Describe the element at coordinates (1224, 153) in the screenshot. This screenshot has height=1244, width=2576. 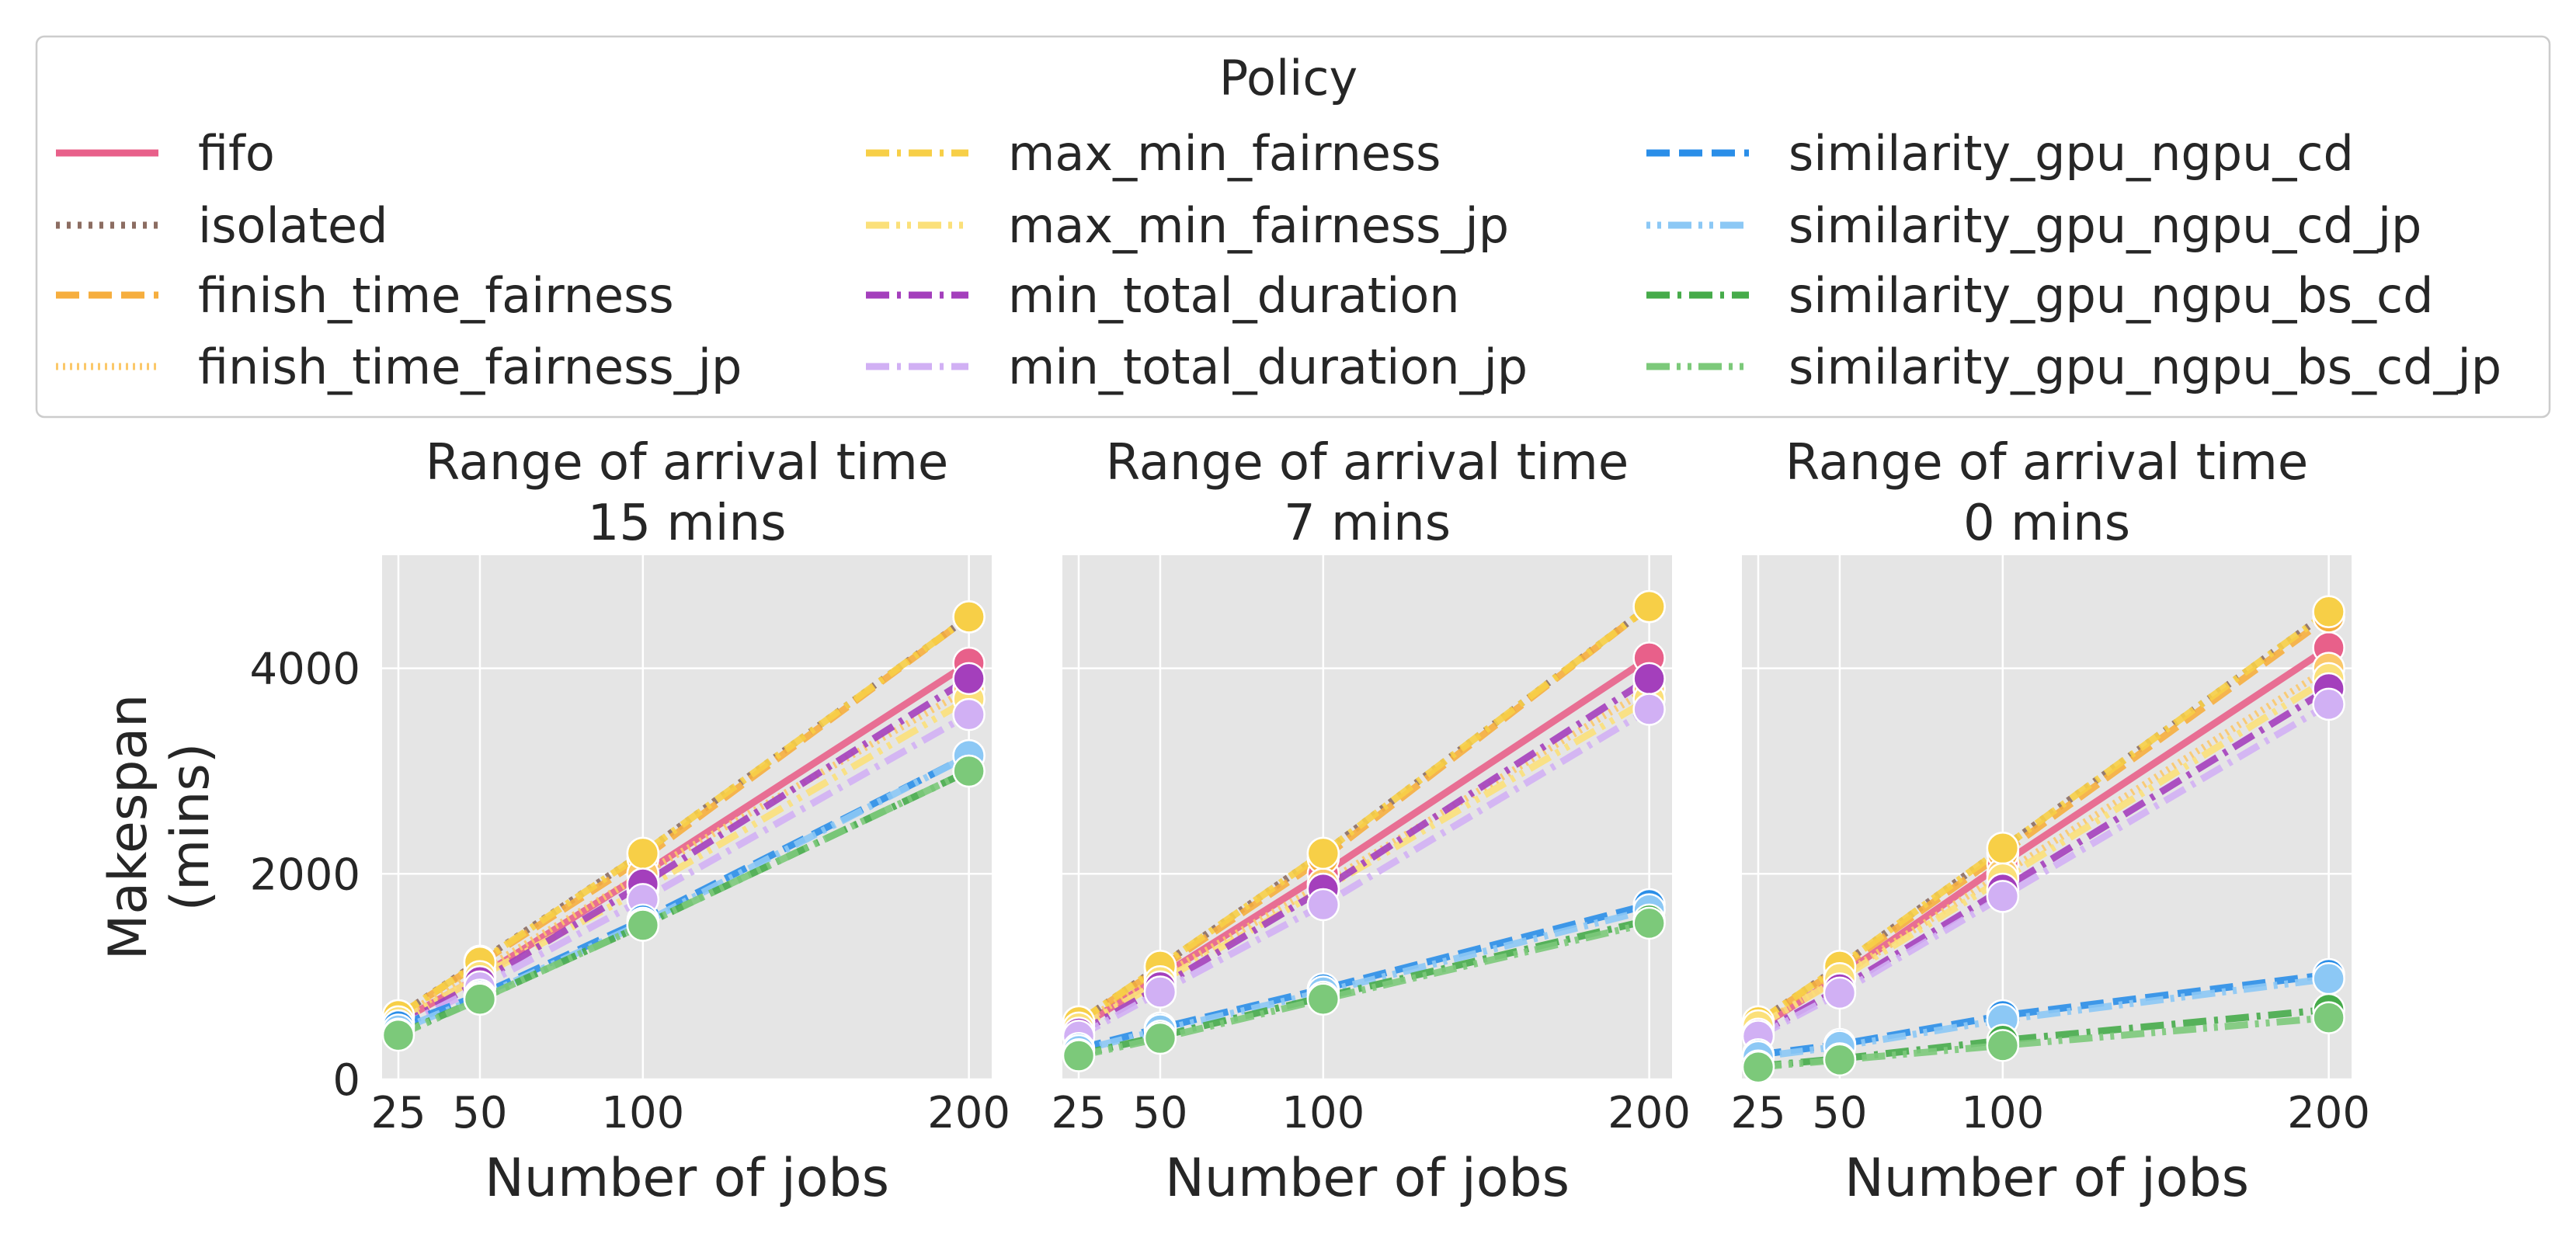
I see `legend-label-max-min-fairness: max_min_fairness` at that location.